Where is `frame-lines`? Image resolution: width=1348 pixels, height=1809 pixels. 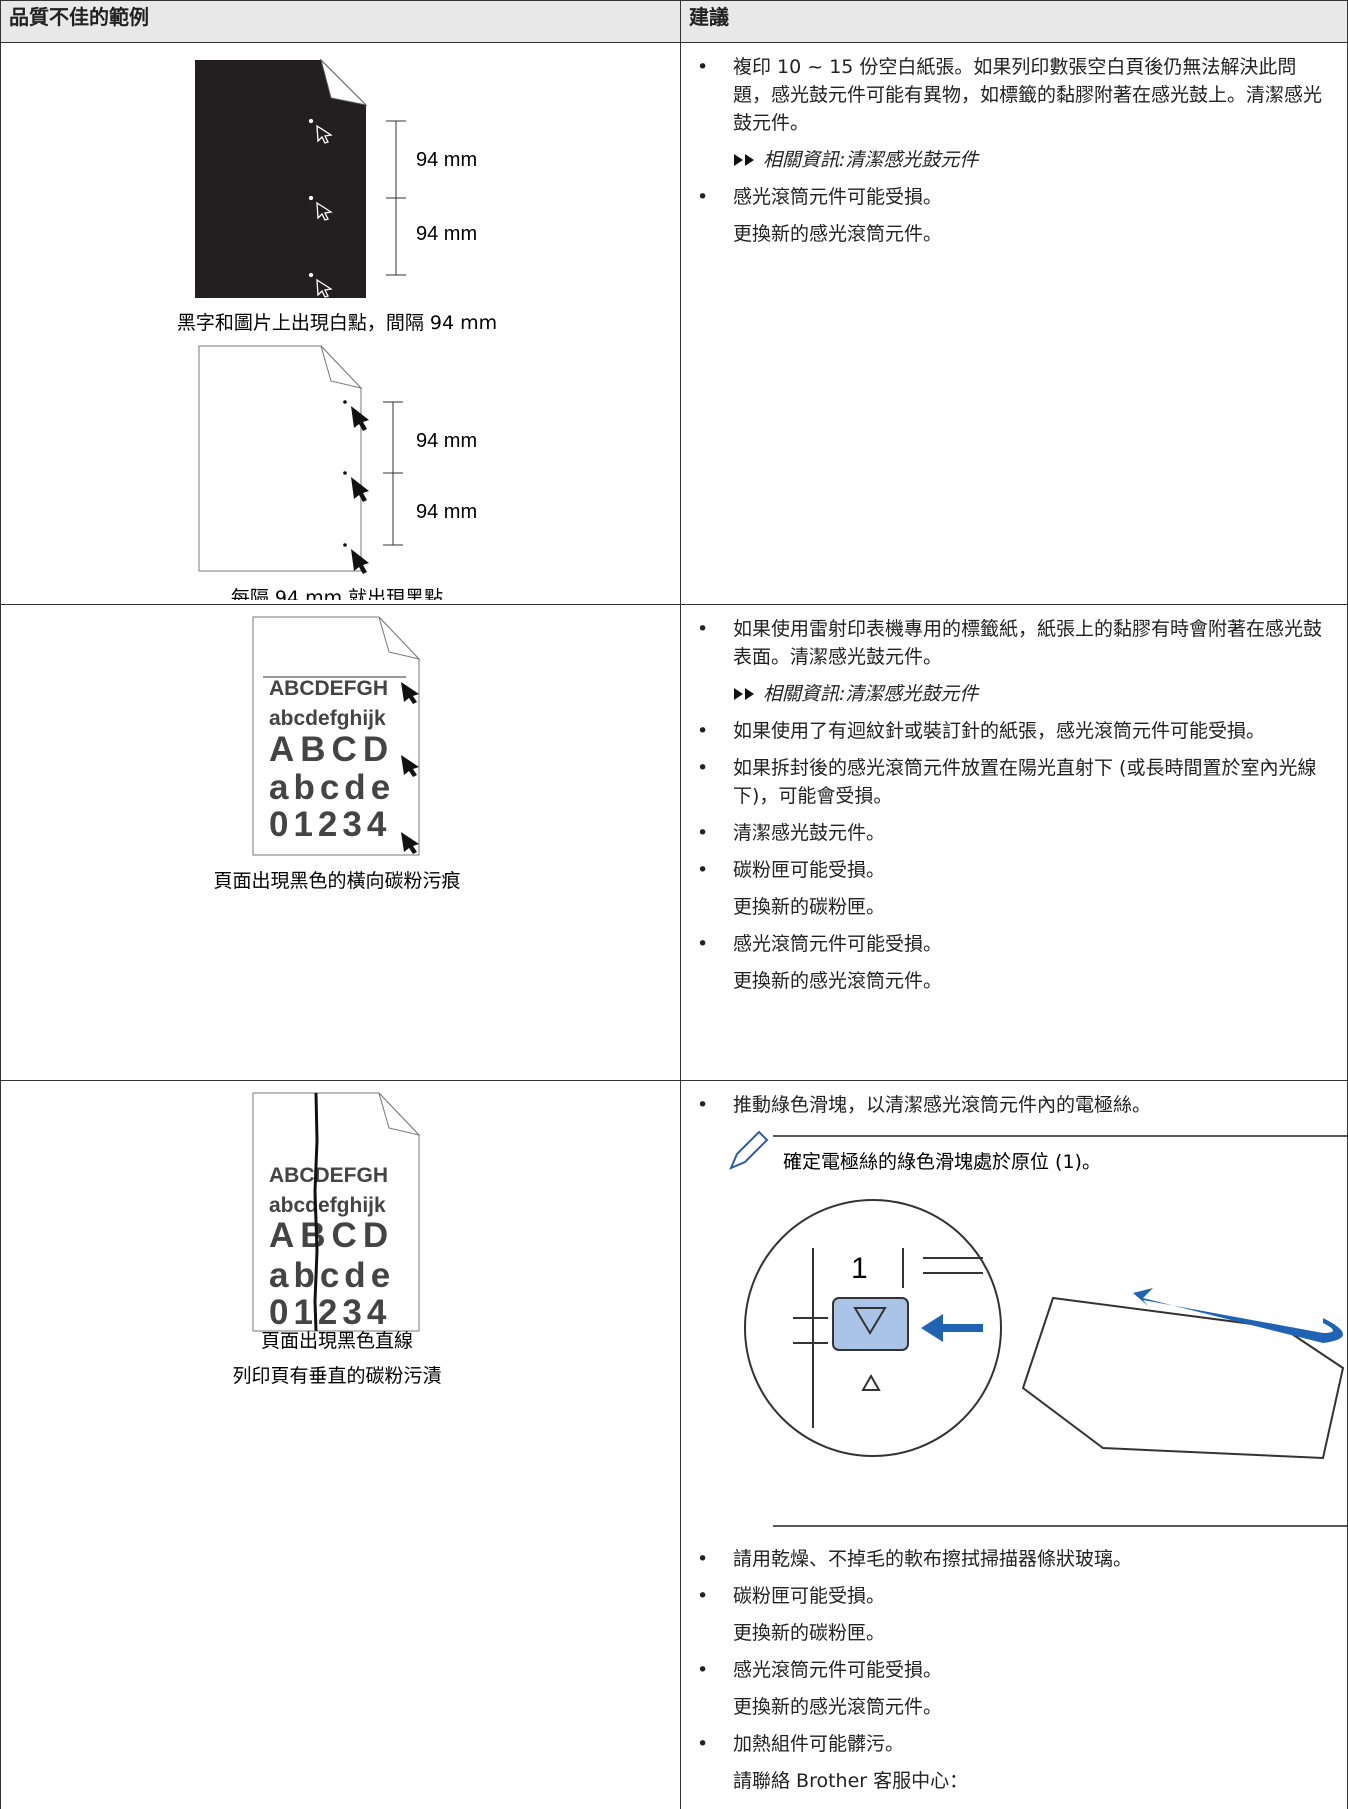 frame-lines is located at coordinates (888, 1338).